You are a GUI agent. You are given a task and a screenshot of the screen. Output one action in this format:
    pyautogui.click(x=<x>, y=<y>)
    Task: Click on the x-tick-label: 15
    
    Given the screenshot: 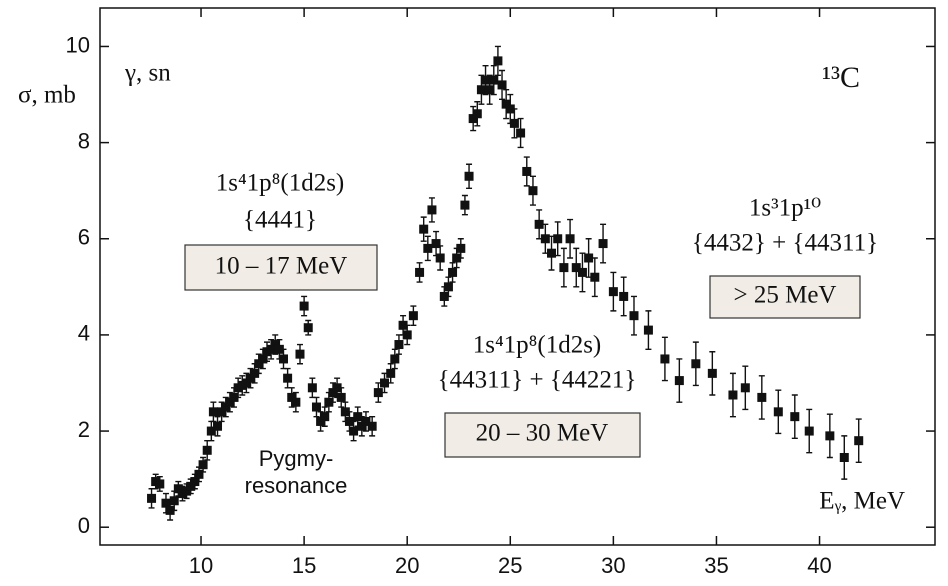 What is the action you would take?
    pyautogui.click(x=304, y=565)
    